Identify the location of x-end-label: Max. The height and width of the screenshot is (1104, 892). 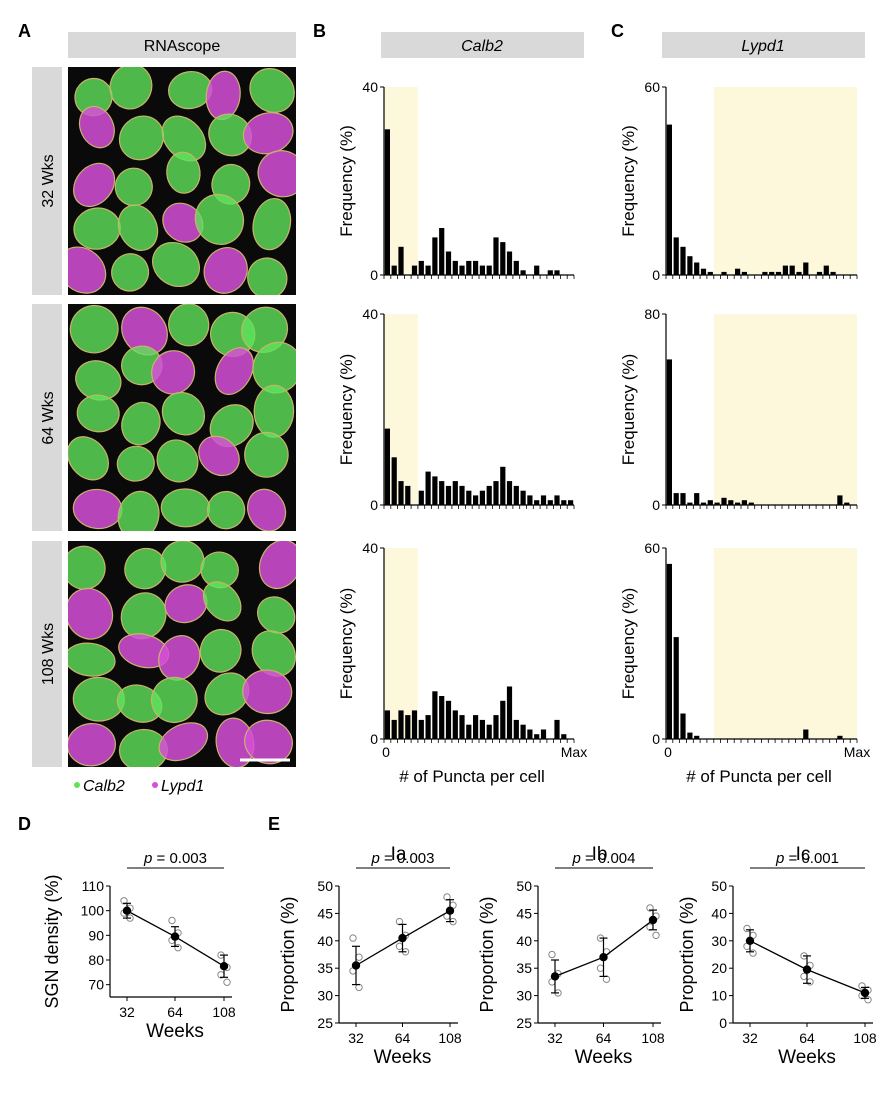
(857, 752).